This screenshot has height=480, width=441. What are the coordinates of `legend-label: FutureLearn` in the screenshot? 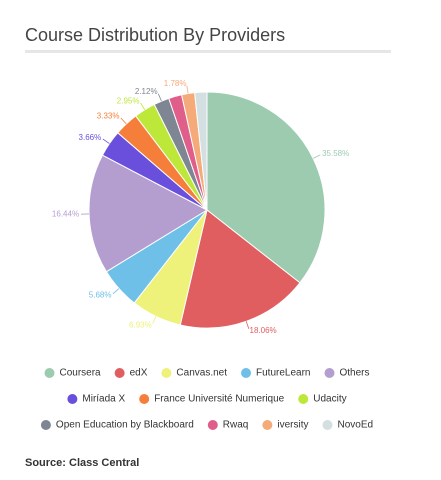 It's located at (283, 373).